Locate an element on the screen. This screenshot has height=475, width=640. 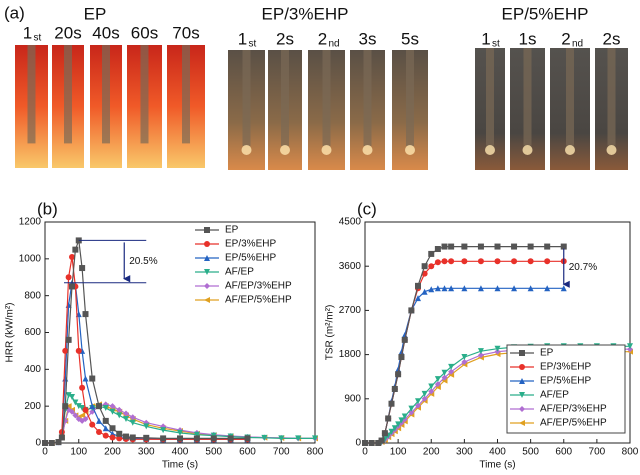
annotation-text: 20.7% is located at coordinates (583, 267).